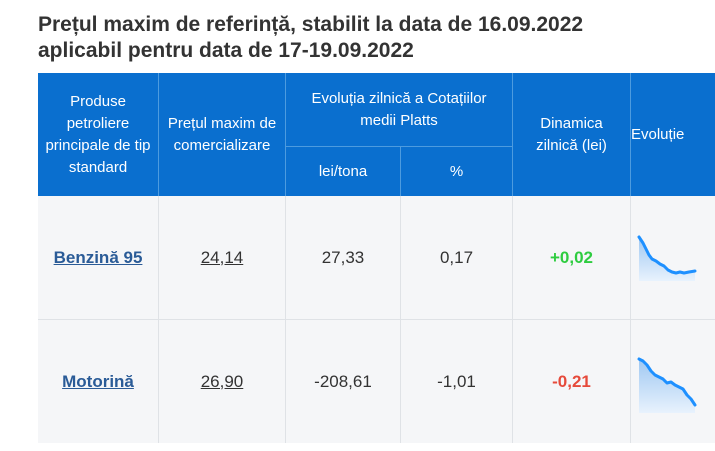 Image resolution: width=715 pixels, height=451 pixels. Describe the element at coordinates (456, 381) in the screenshot. I see `percent-value: -1,01` at that location.